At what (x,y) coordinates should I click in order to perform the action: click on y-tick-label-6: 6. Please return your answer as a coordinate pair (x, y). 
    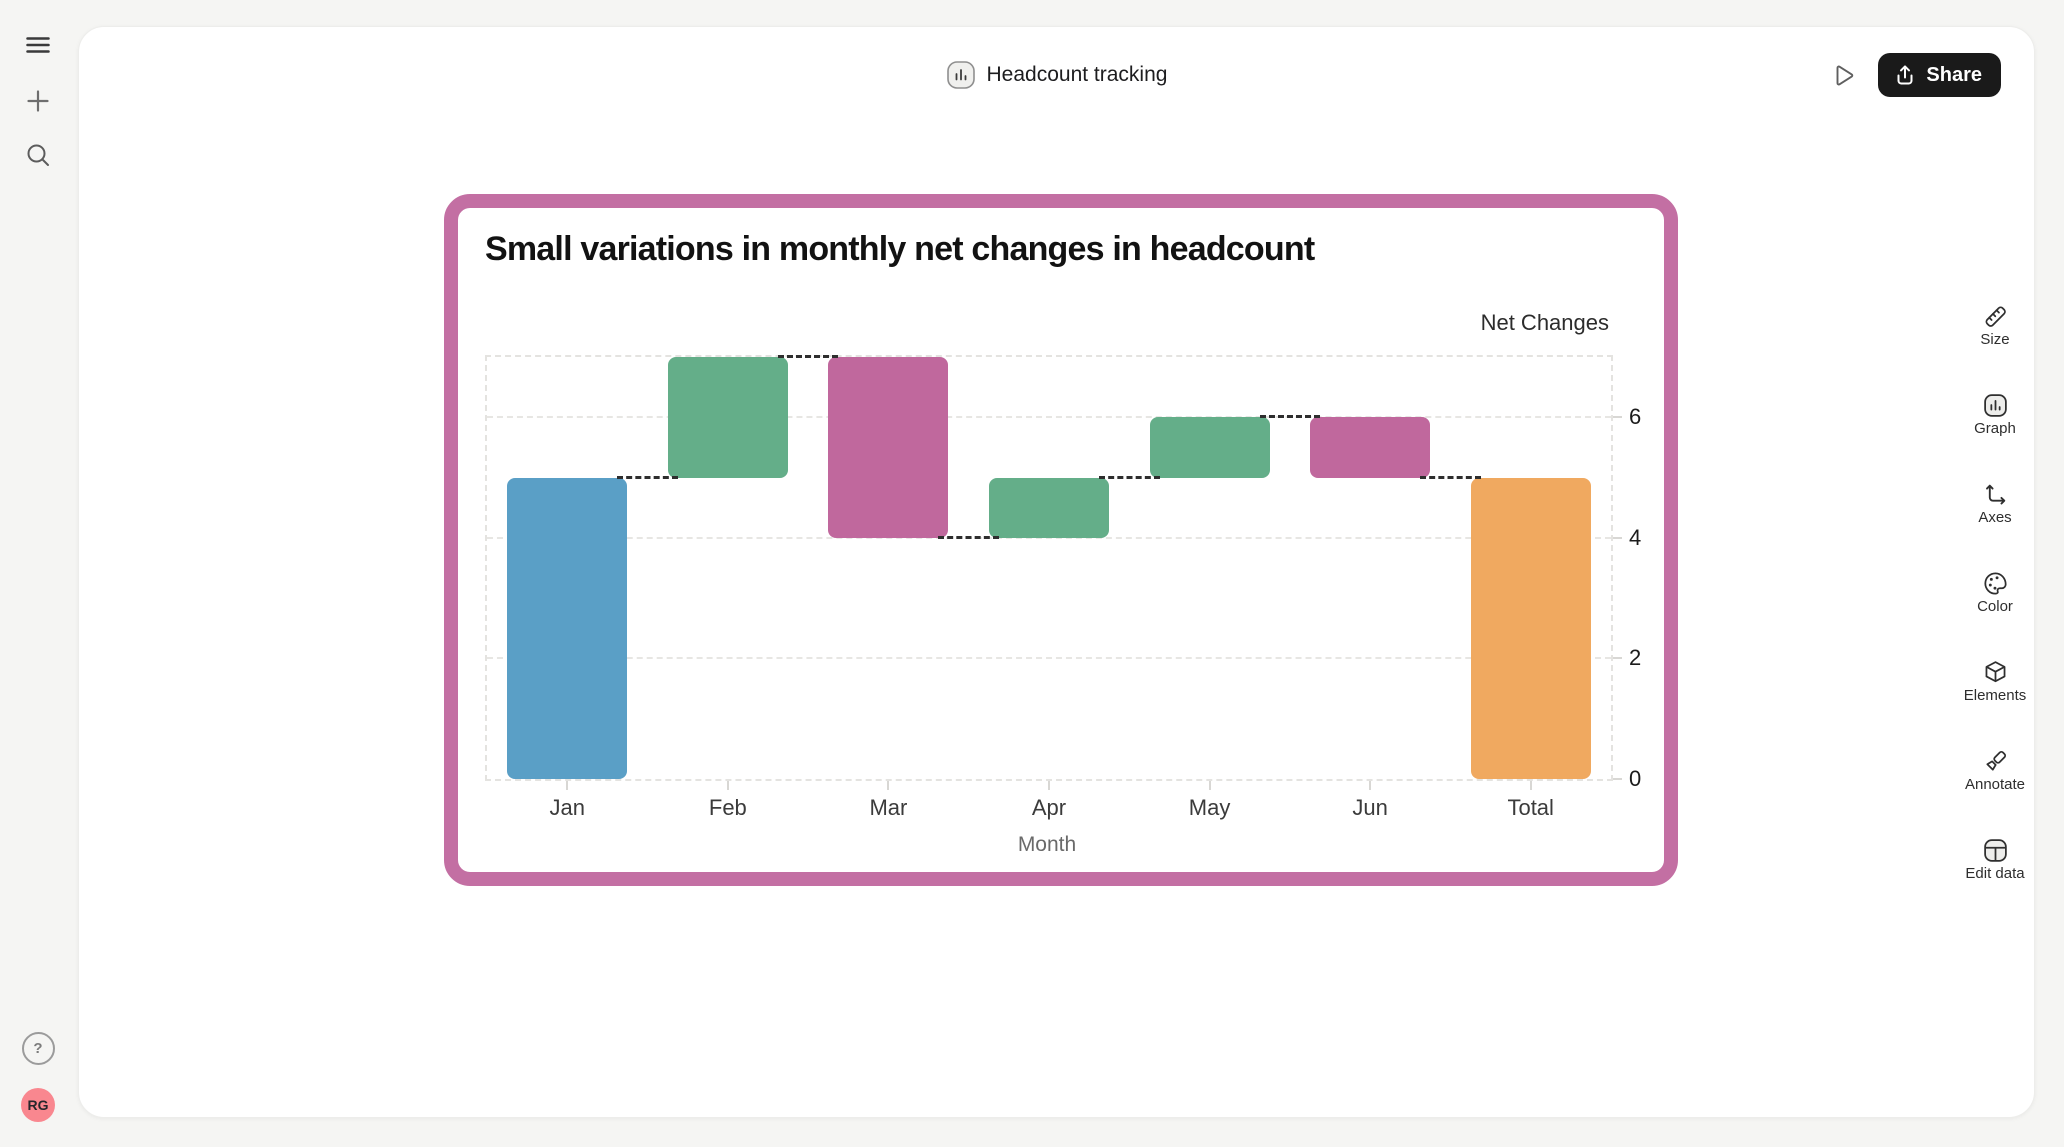
    Looking at the image, I should click on (1635, 417).